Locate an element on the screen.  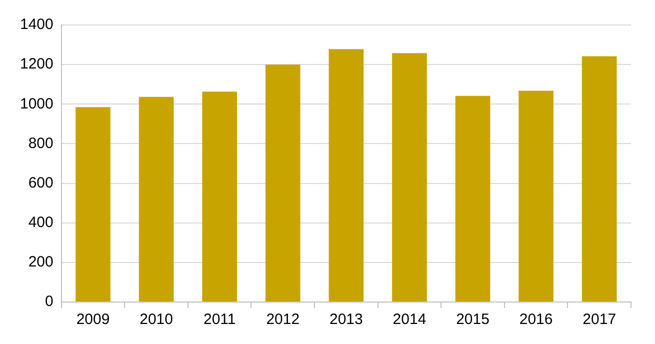
x-tick-label: 2010 is located at coordinates (156, 319).